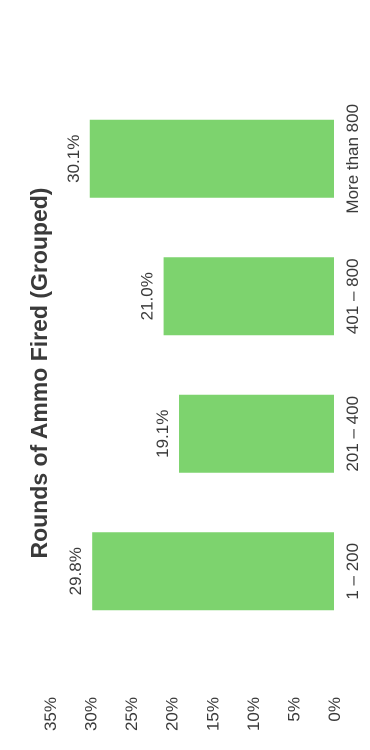 Image resolution: width=370 pixels, height=750 pixels. What do you see at coordinates (172, 714) in the screenshot?
I see `y-tick-label: 20%` at bounding box center [172, 714].